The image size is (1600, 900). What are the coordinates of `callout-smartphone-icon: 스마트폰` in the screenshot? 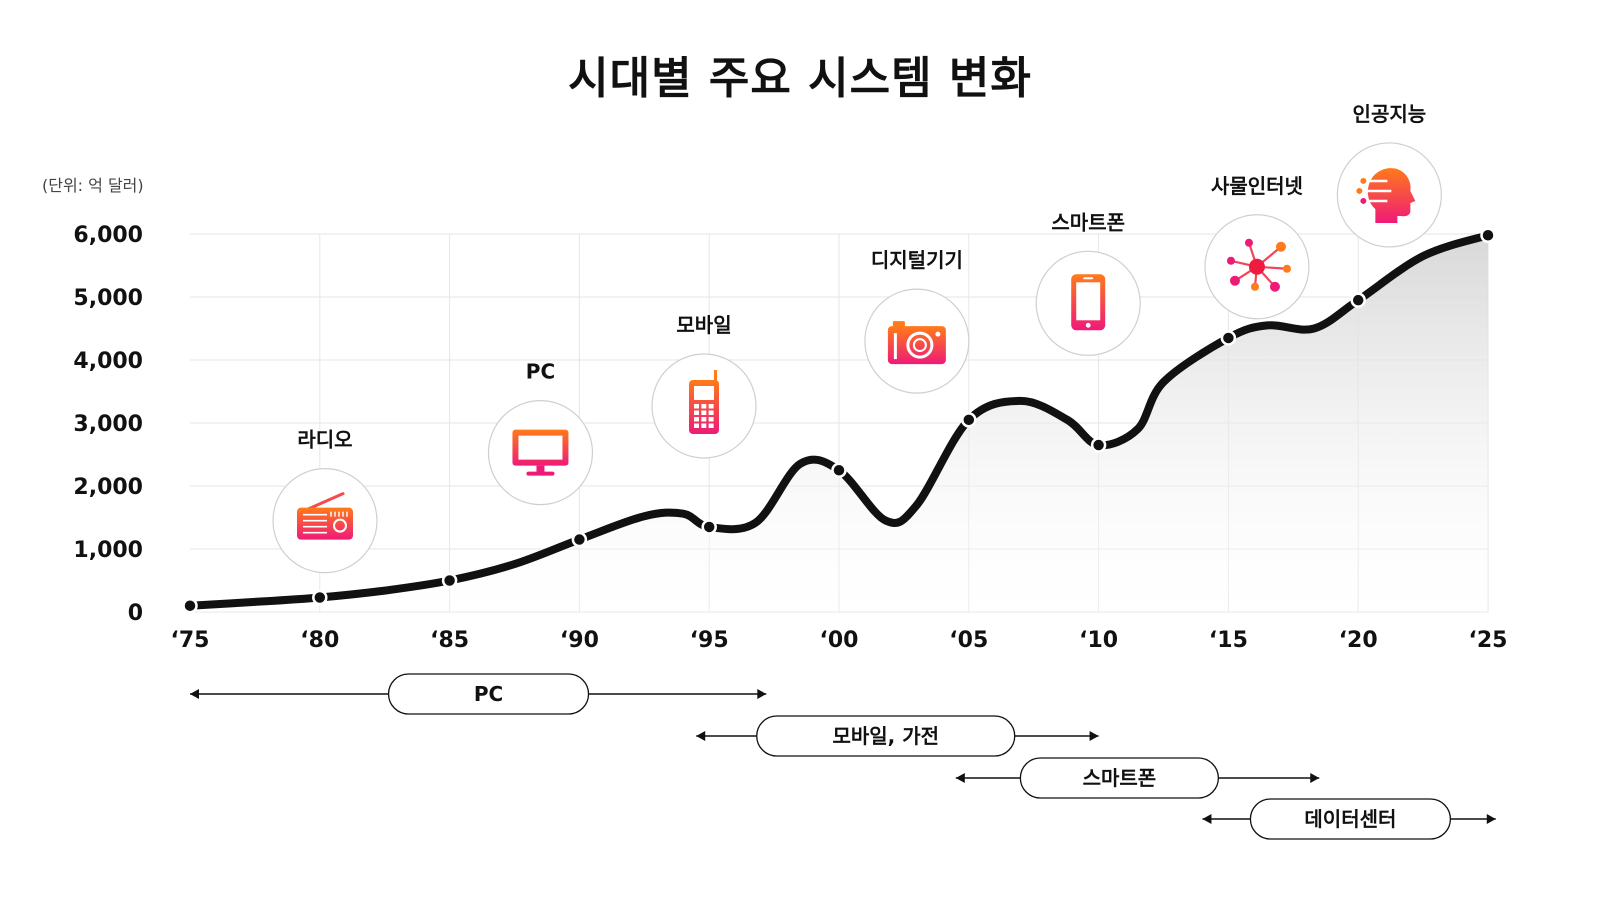 It's located at (1088, 283).